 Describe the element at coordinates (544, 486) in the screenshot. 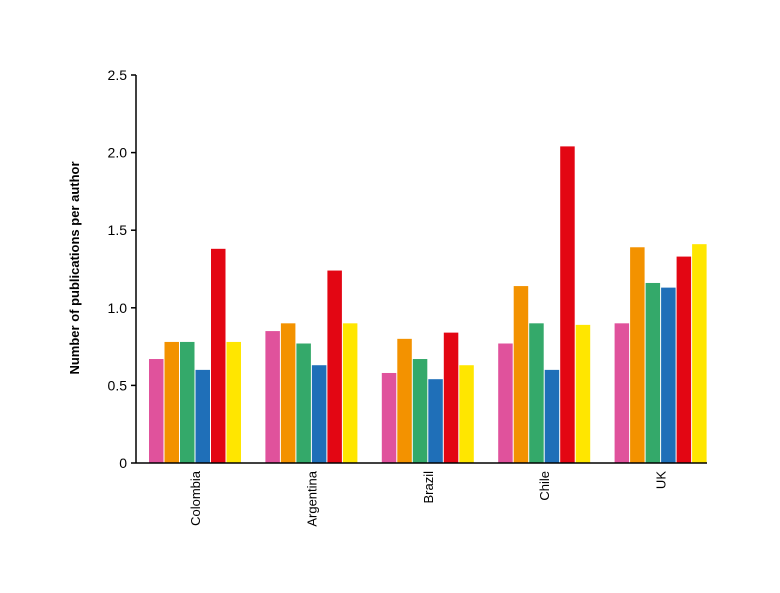

I see `x-tick-label: Chile` at that location.